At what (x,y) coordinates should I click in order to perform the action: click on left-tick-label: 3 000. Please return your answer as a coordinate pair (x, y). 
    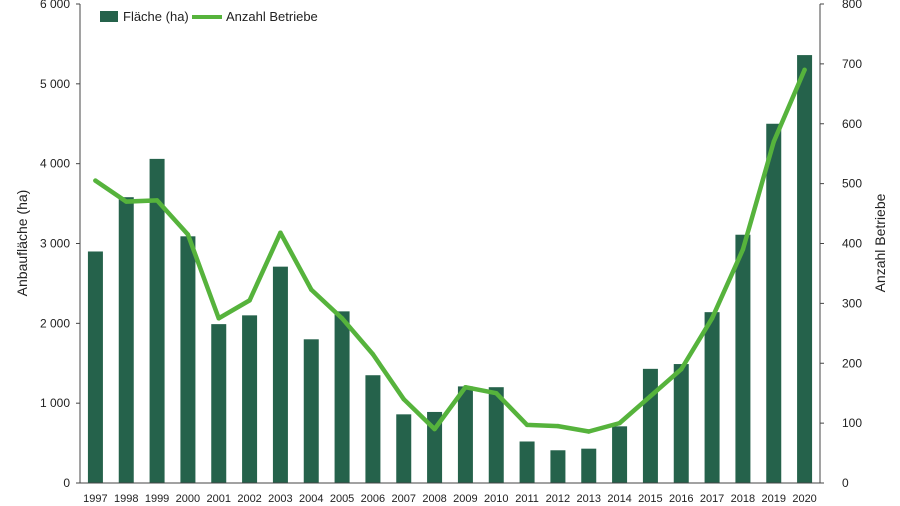
    Looking at the image, I should click on (55, 244).